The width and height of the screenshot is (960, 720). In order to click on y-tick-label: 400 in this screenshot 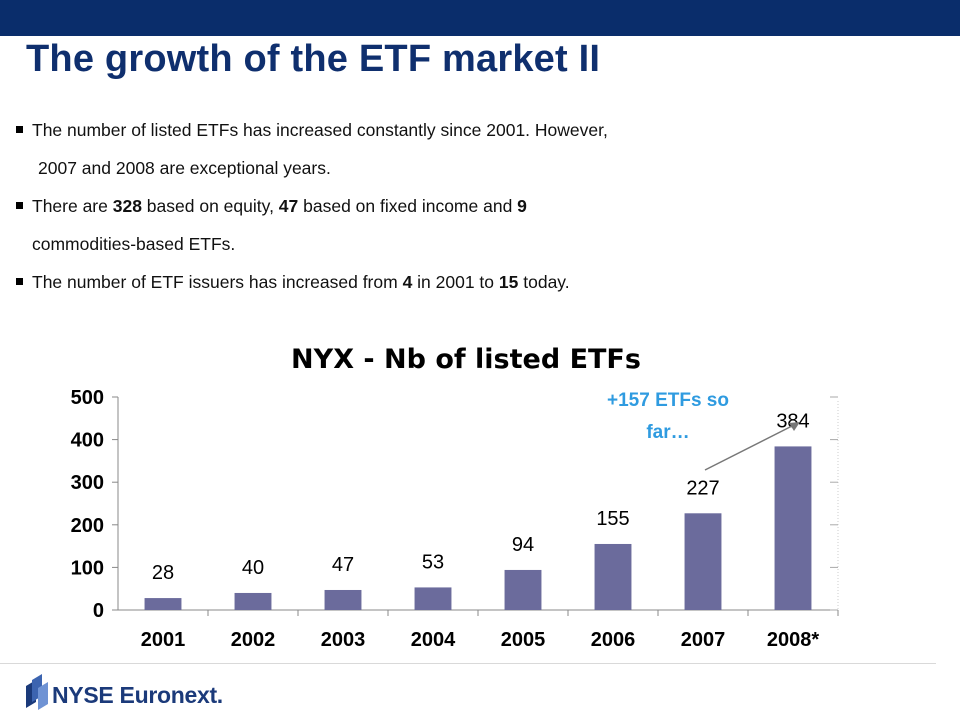, I will do `click(87, 441)`.